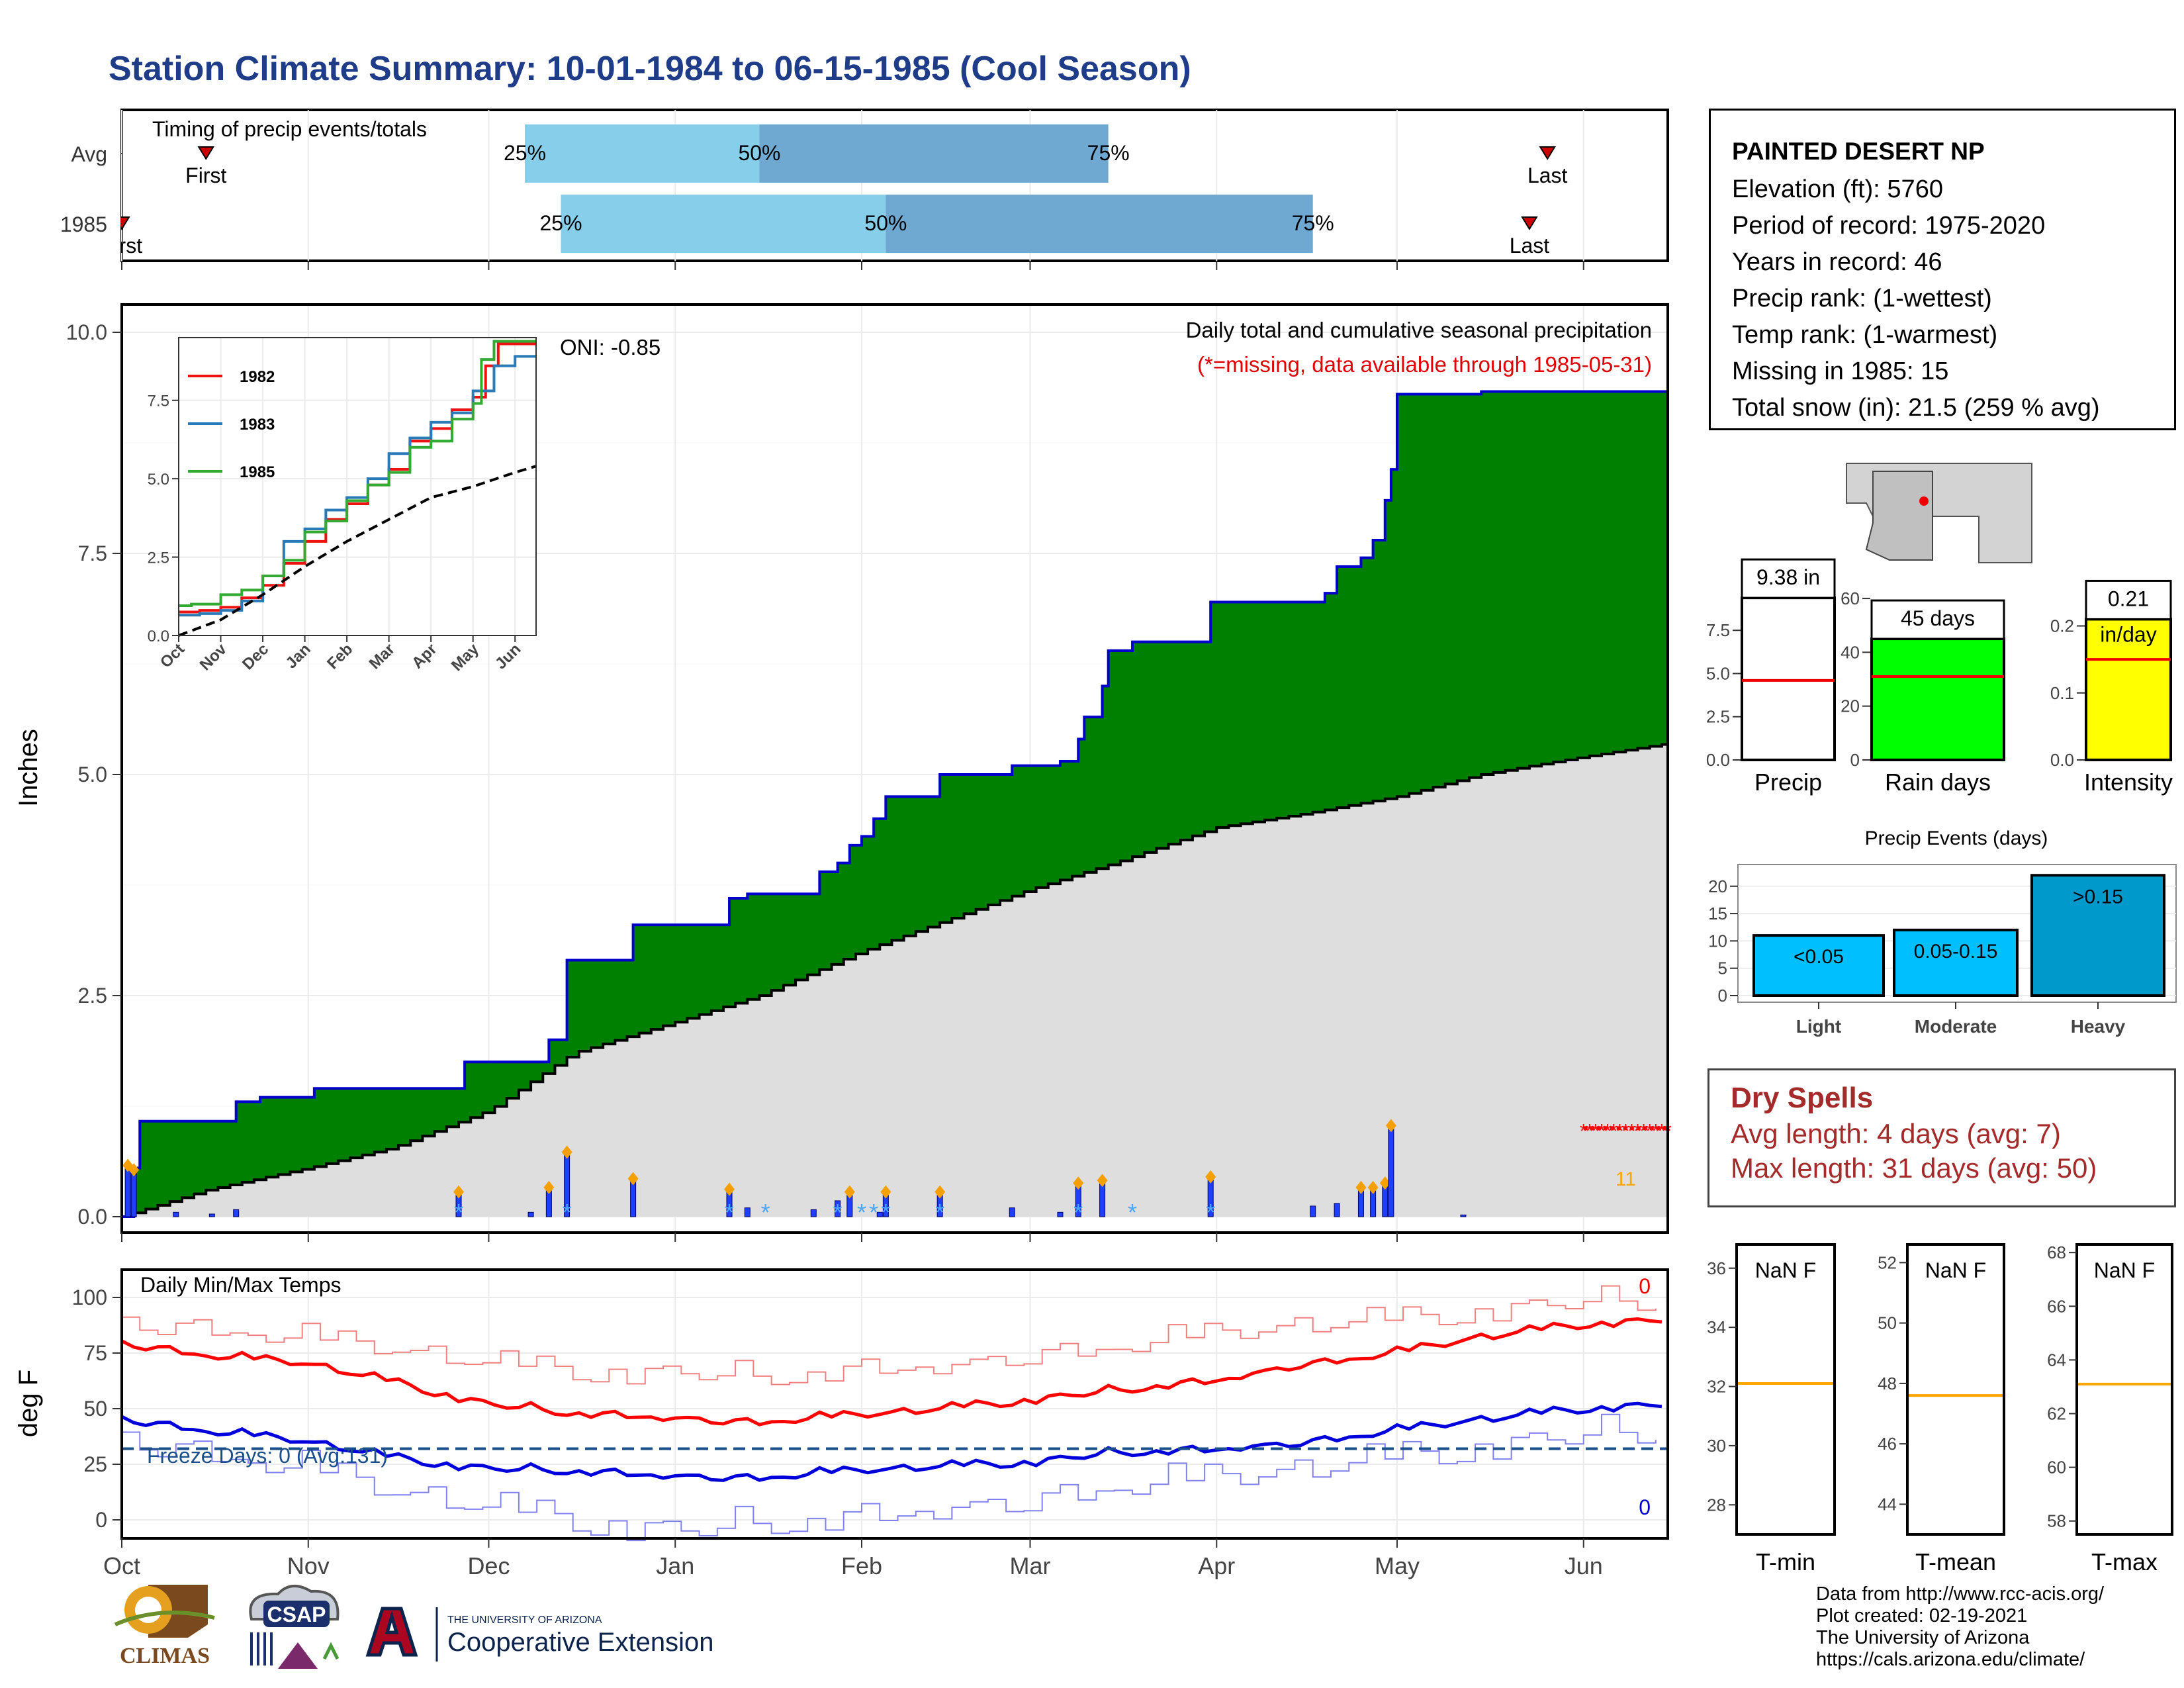 This screenshot has width=2184, height=1688. What do you see at coordinates (1645, 1507) in the screenshot?
I see `temp-min-count: 0` at bounding box center [1645, 1507].